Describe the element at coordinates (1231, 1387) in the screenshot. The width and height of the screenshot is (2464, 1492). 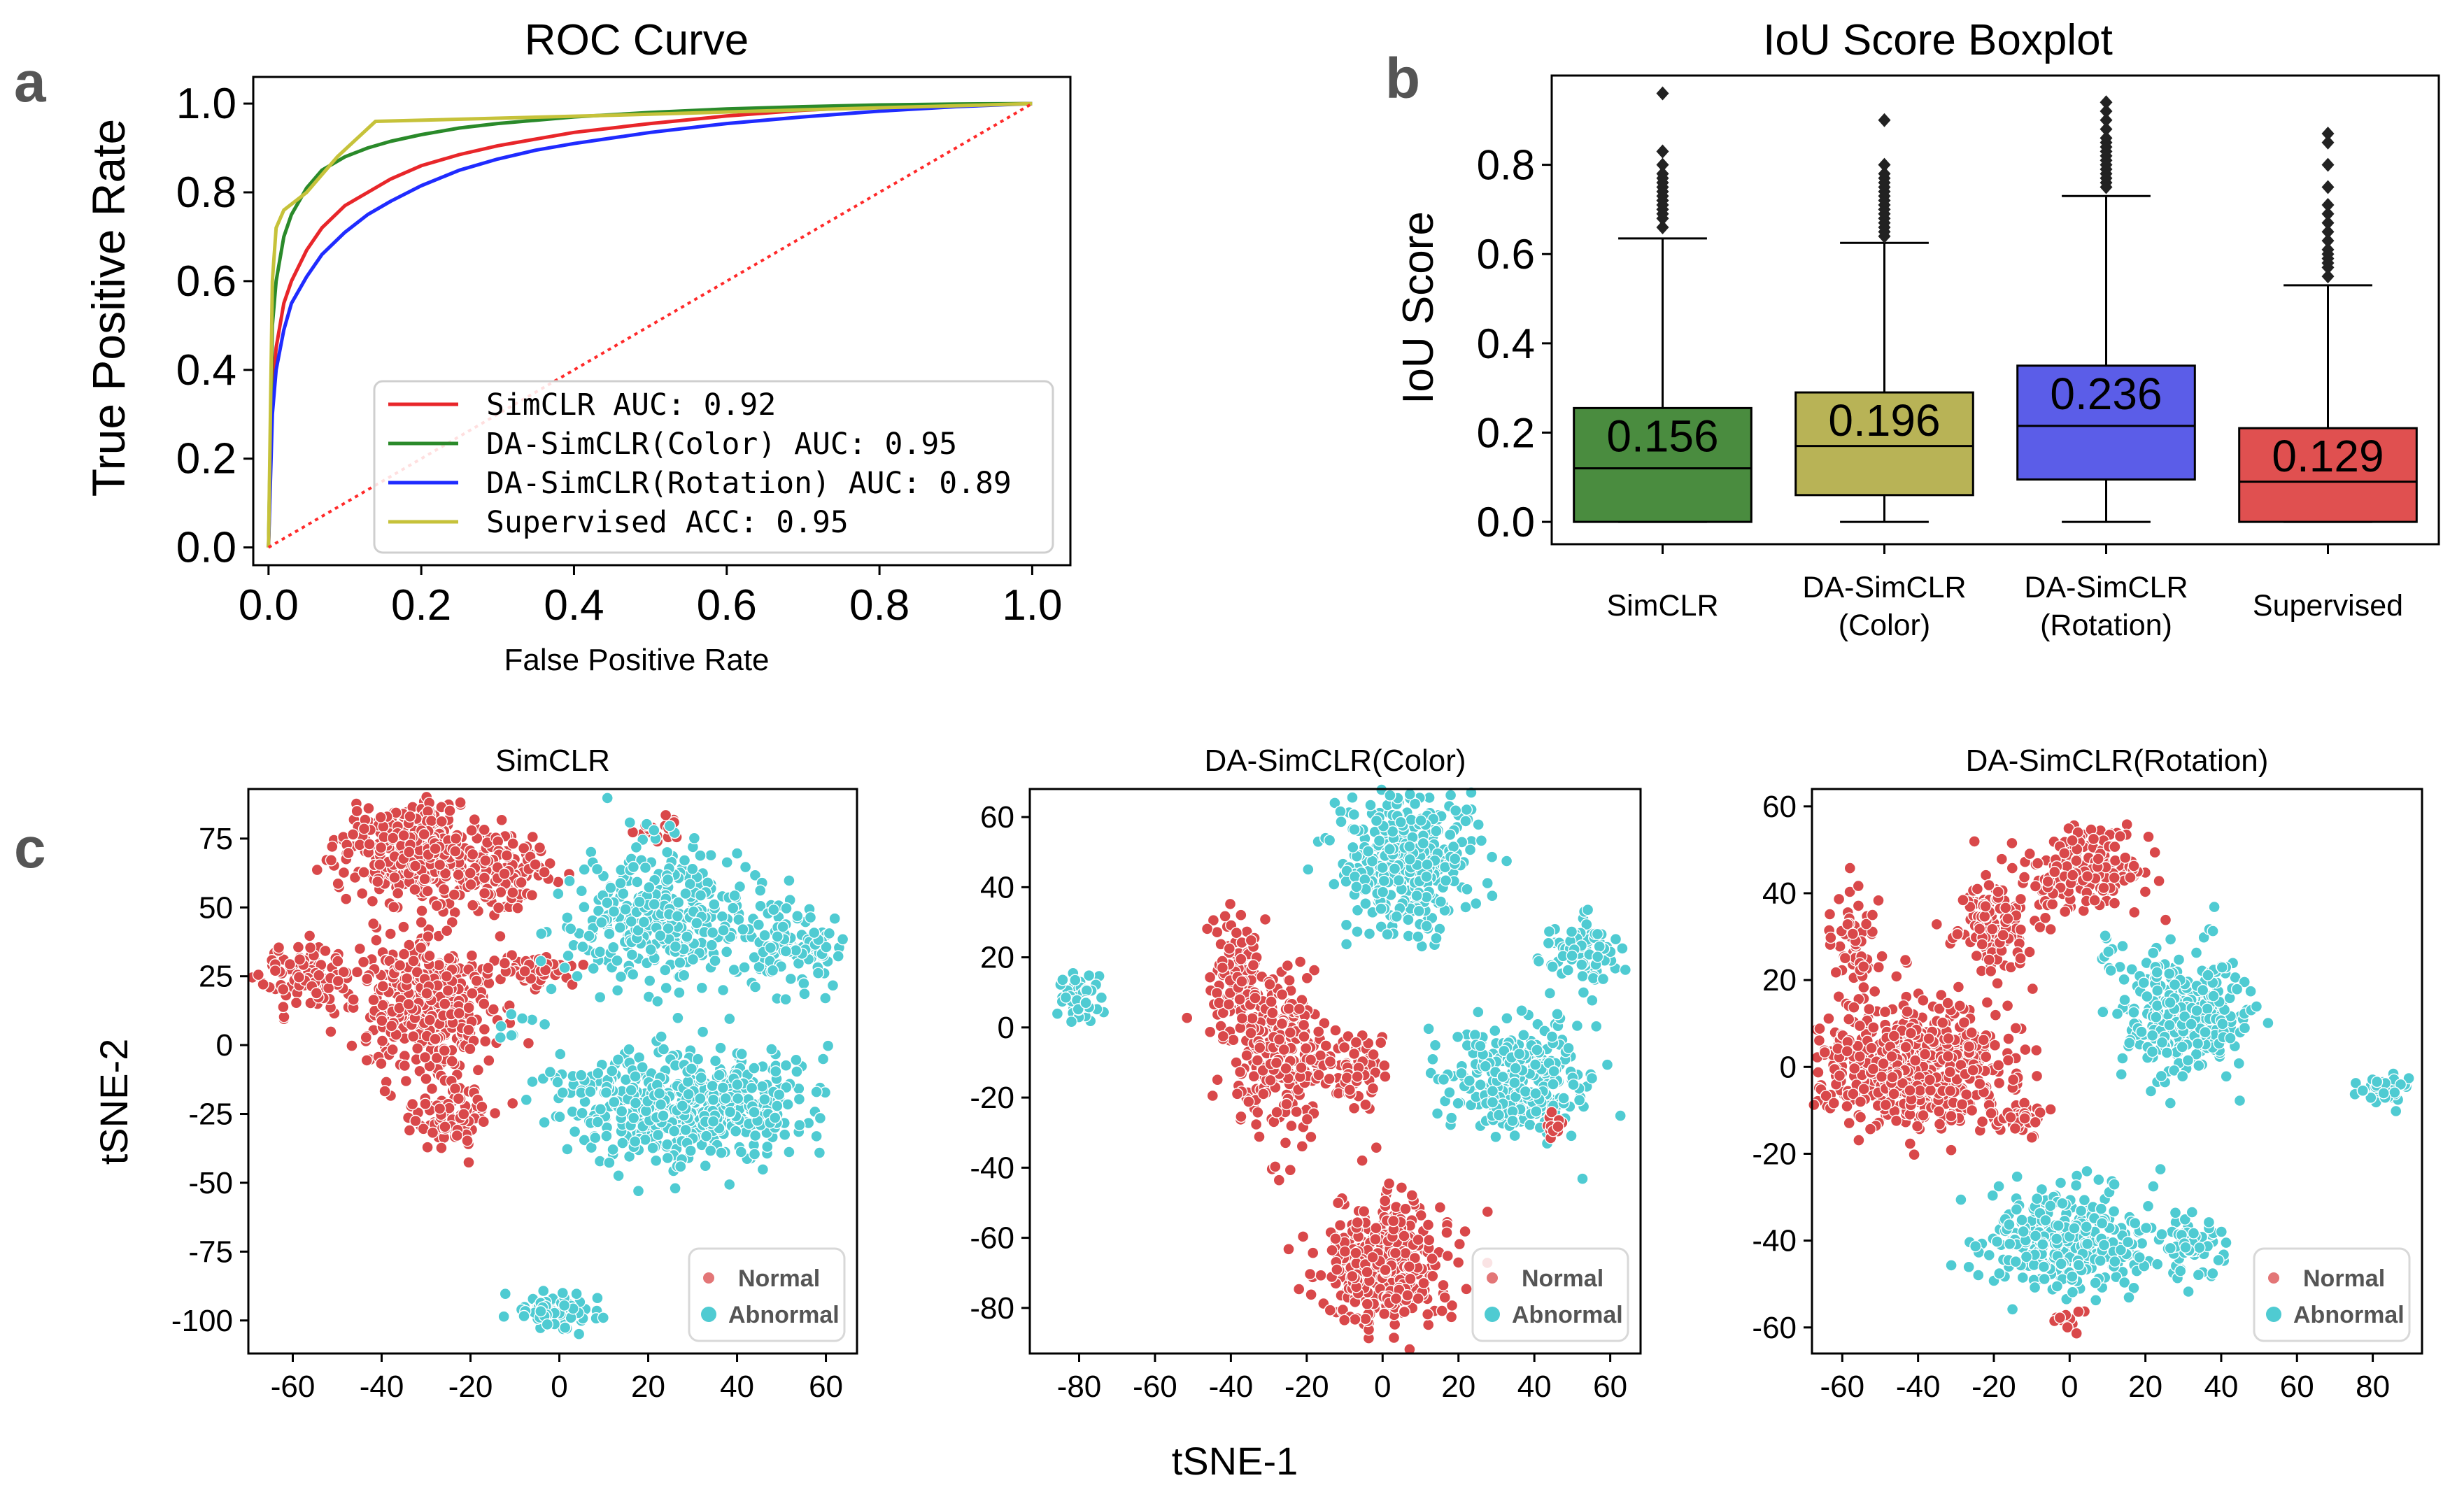
I see `tsne-xtick-label: -40` at that location.